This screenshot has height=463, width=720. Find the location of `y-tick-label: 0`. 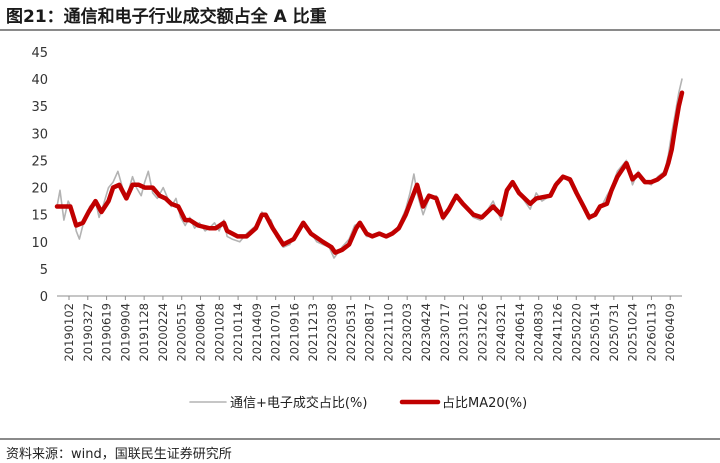

y-tick-label: 0 is located at coordinates (44, 297).